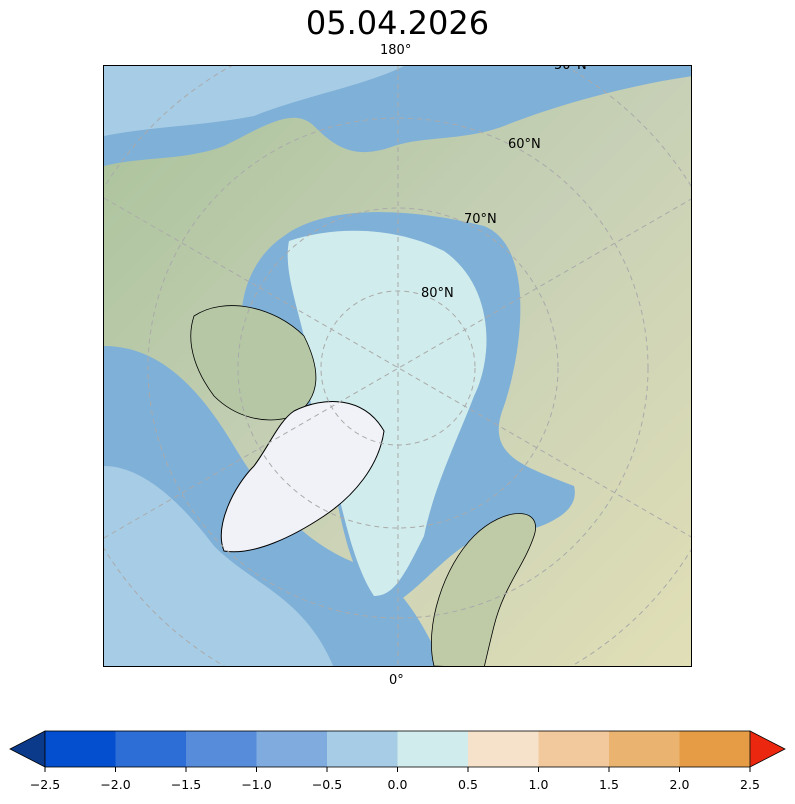  Describe the element at coordinates (483, 589) in the screenshot. I see `scandinavia` at that location.